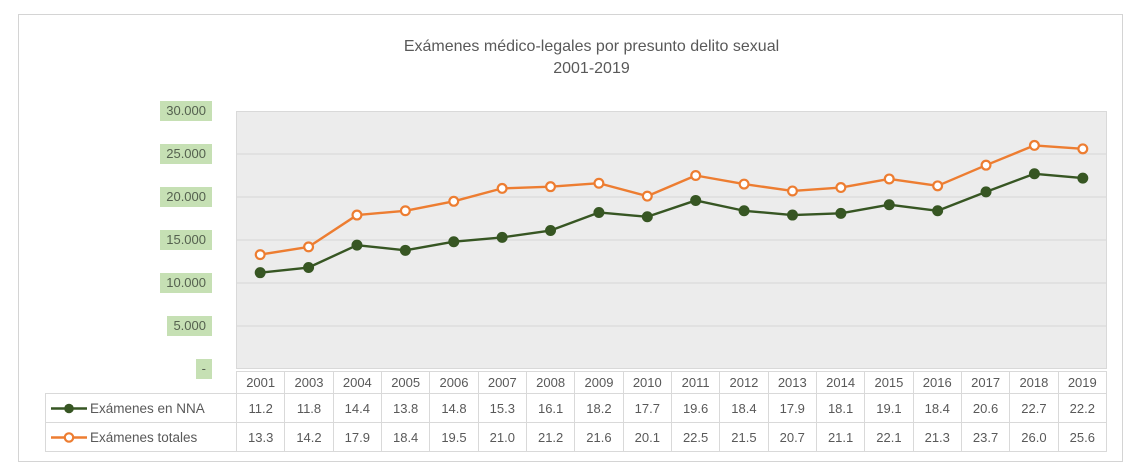  What do you see at coordinates (792, 382) in the screenshot?
I see `table-header-year: 2013` at bounding box center [792, 382].